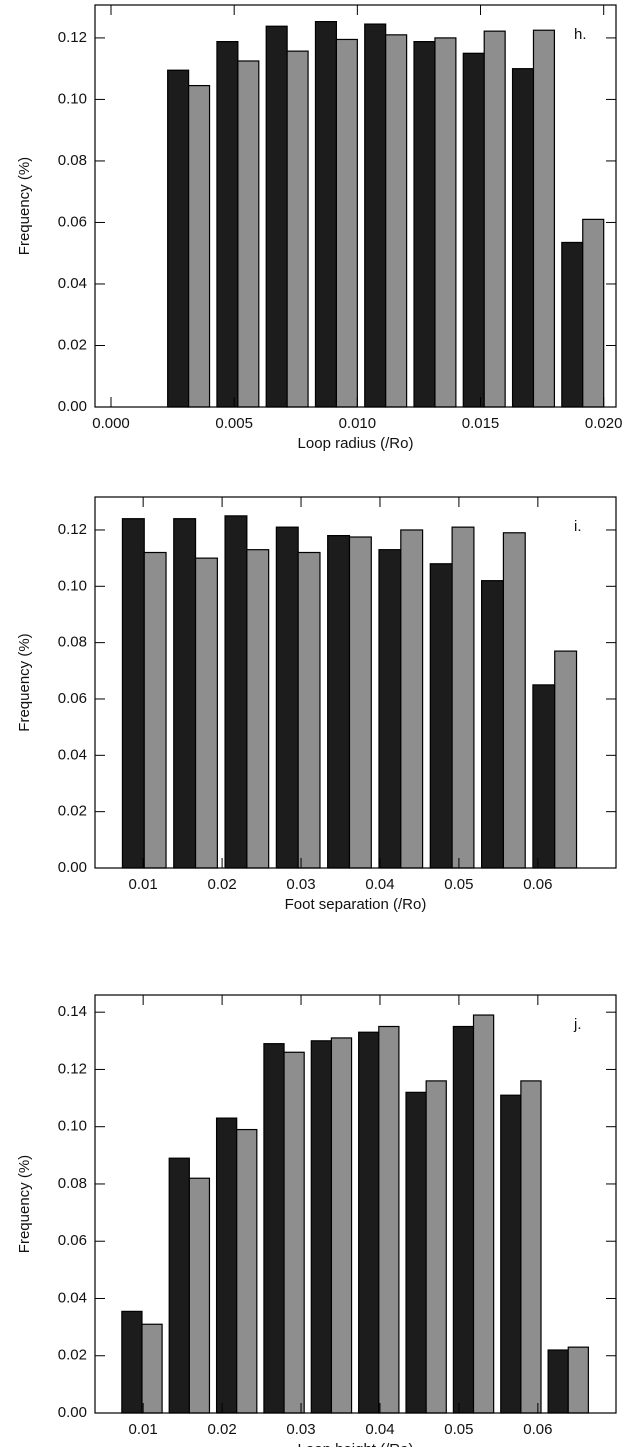 The image size is (633, 1447). Describe the element at coordinates (234, 423) in the screenshot. I see `x-tick-label: 0.005` at that location.